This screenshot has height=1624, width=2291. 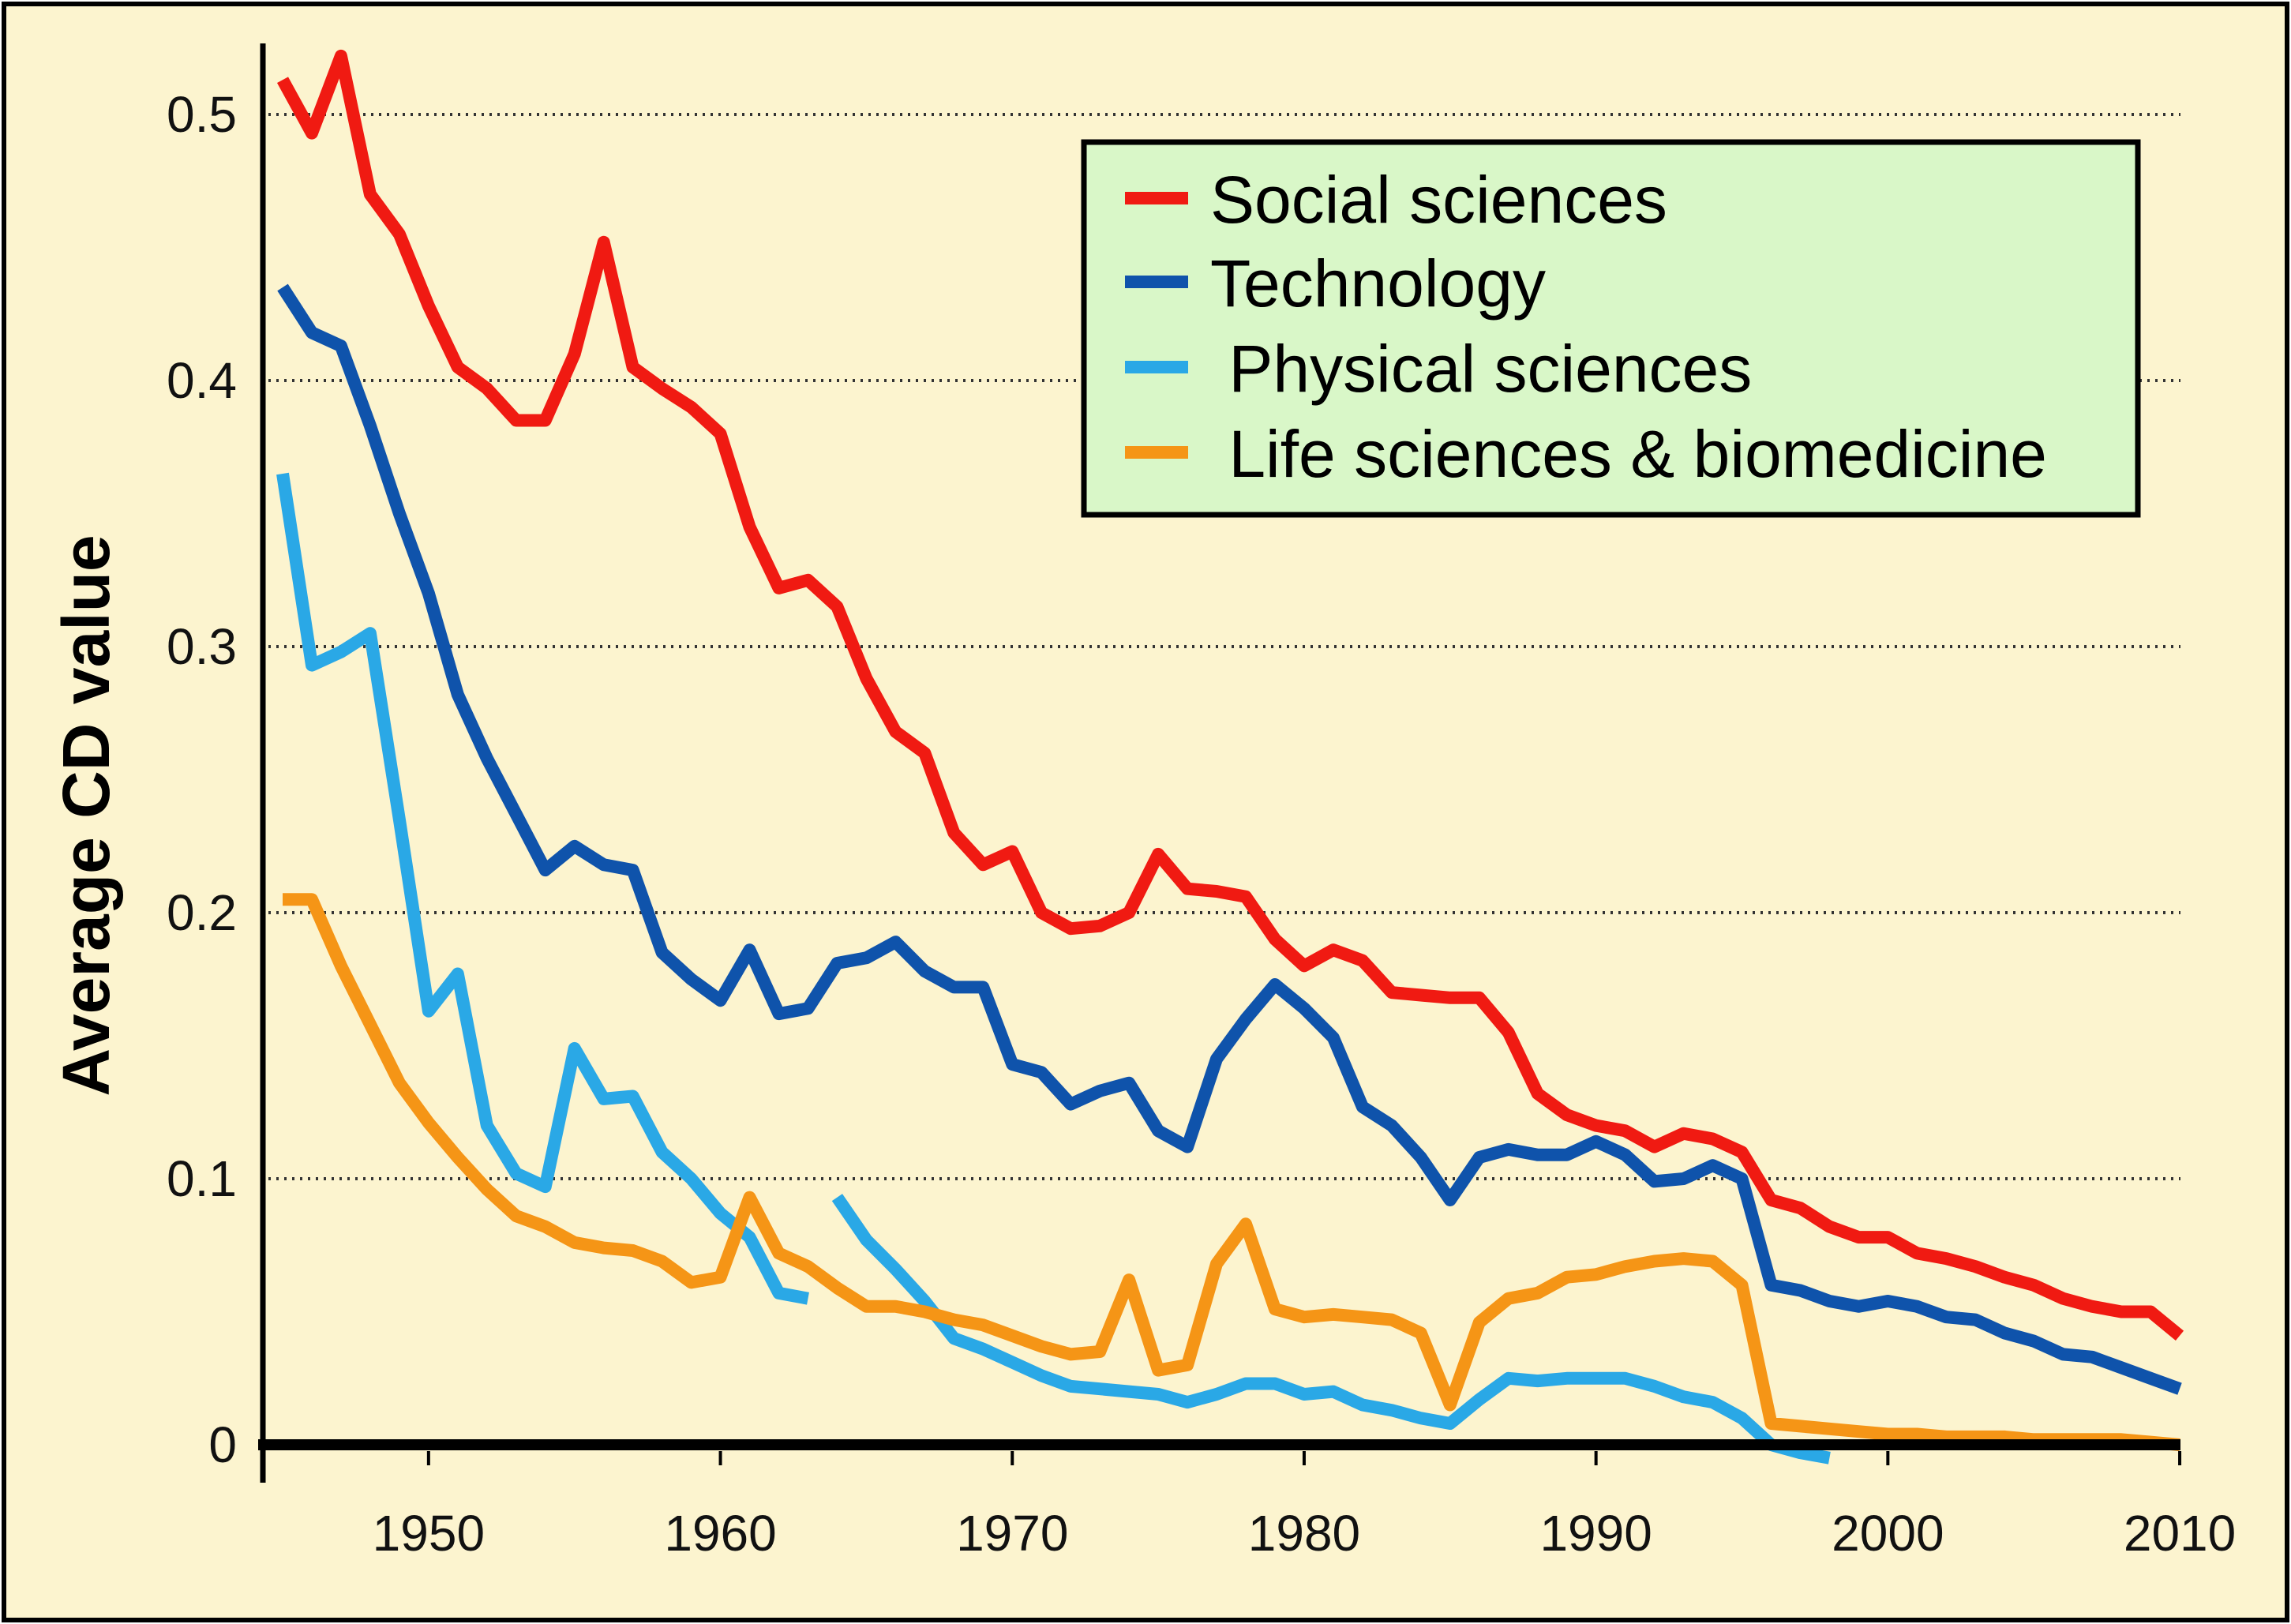 What do you see at coordinates (202, 912) in the screenshot?
I see `y-tick-label: 0.2` at bounding box center [202, 912].